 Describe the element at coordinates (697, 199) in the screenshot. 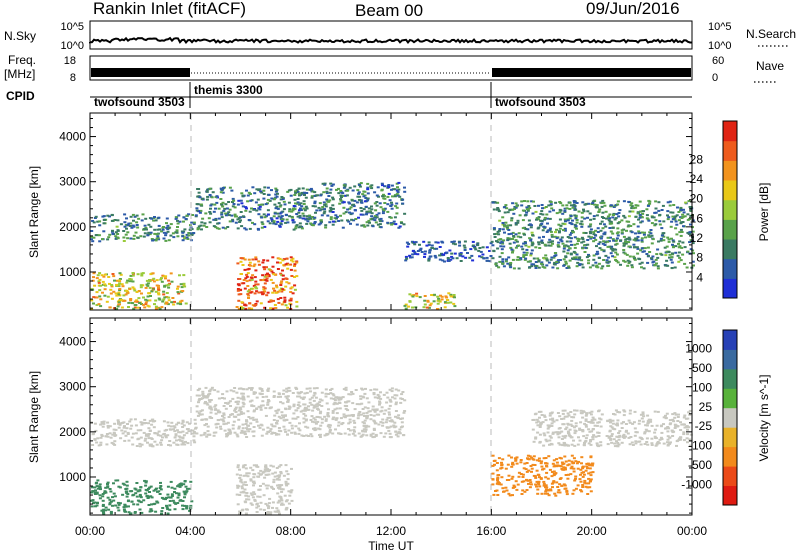

I see `power-colorbar-tick: 20` at that location.